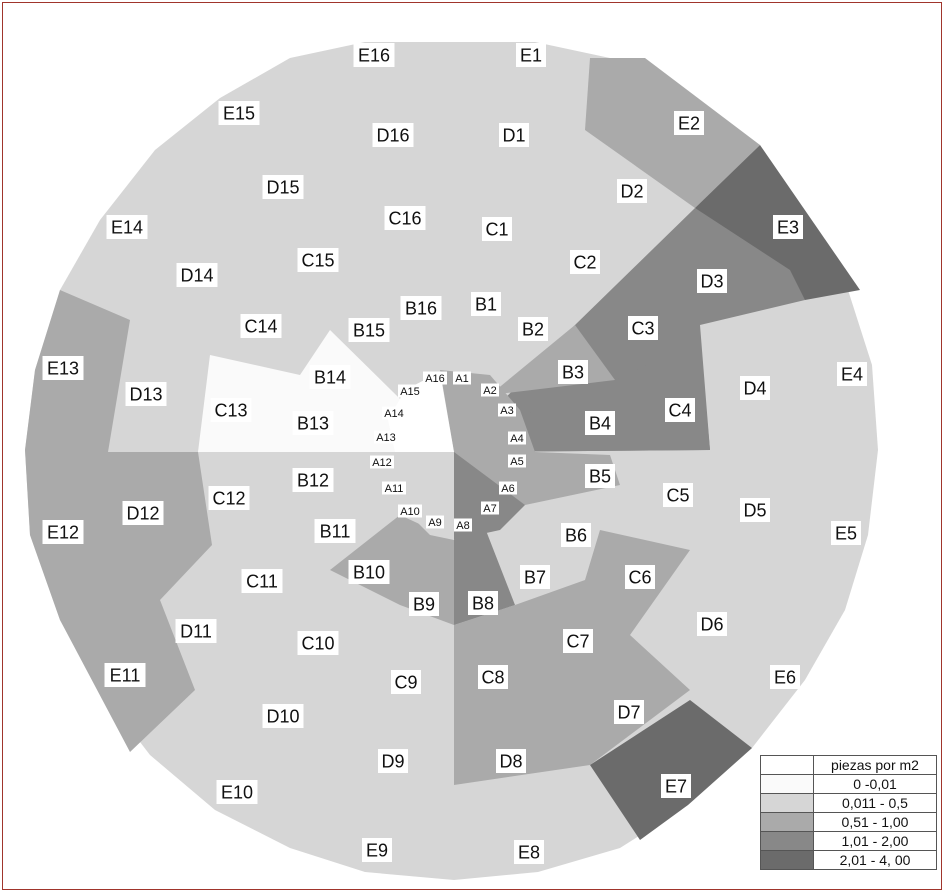 The height and width of the screenshot is (893, 946). Describe the element at coordinates (848, 803) in the screenshot. I see `legend-row: 0,011 - 0,5` at that location.